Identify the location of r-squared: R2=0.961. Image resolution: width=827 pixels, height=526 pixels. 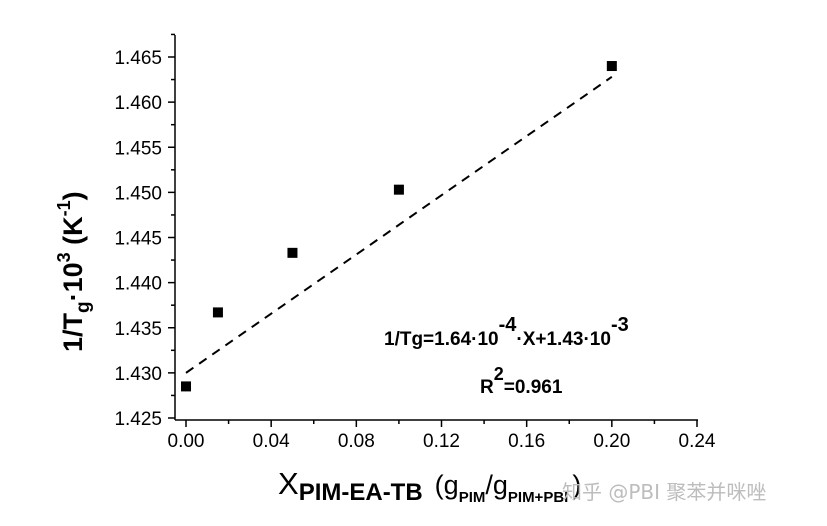
(521, 381).